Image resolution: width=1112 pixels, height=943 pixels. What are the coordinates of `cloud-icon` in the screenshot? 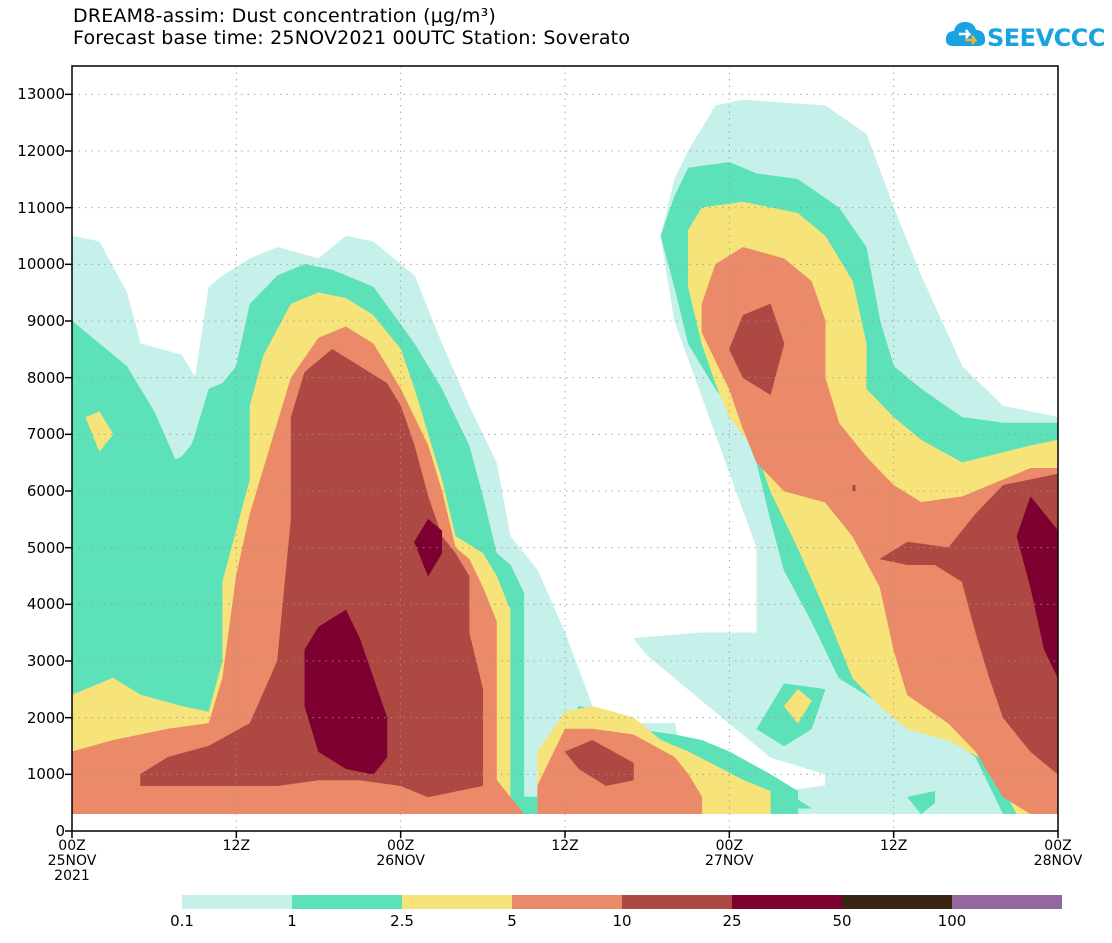 It's located at (965, 34).